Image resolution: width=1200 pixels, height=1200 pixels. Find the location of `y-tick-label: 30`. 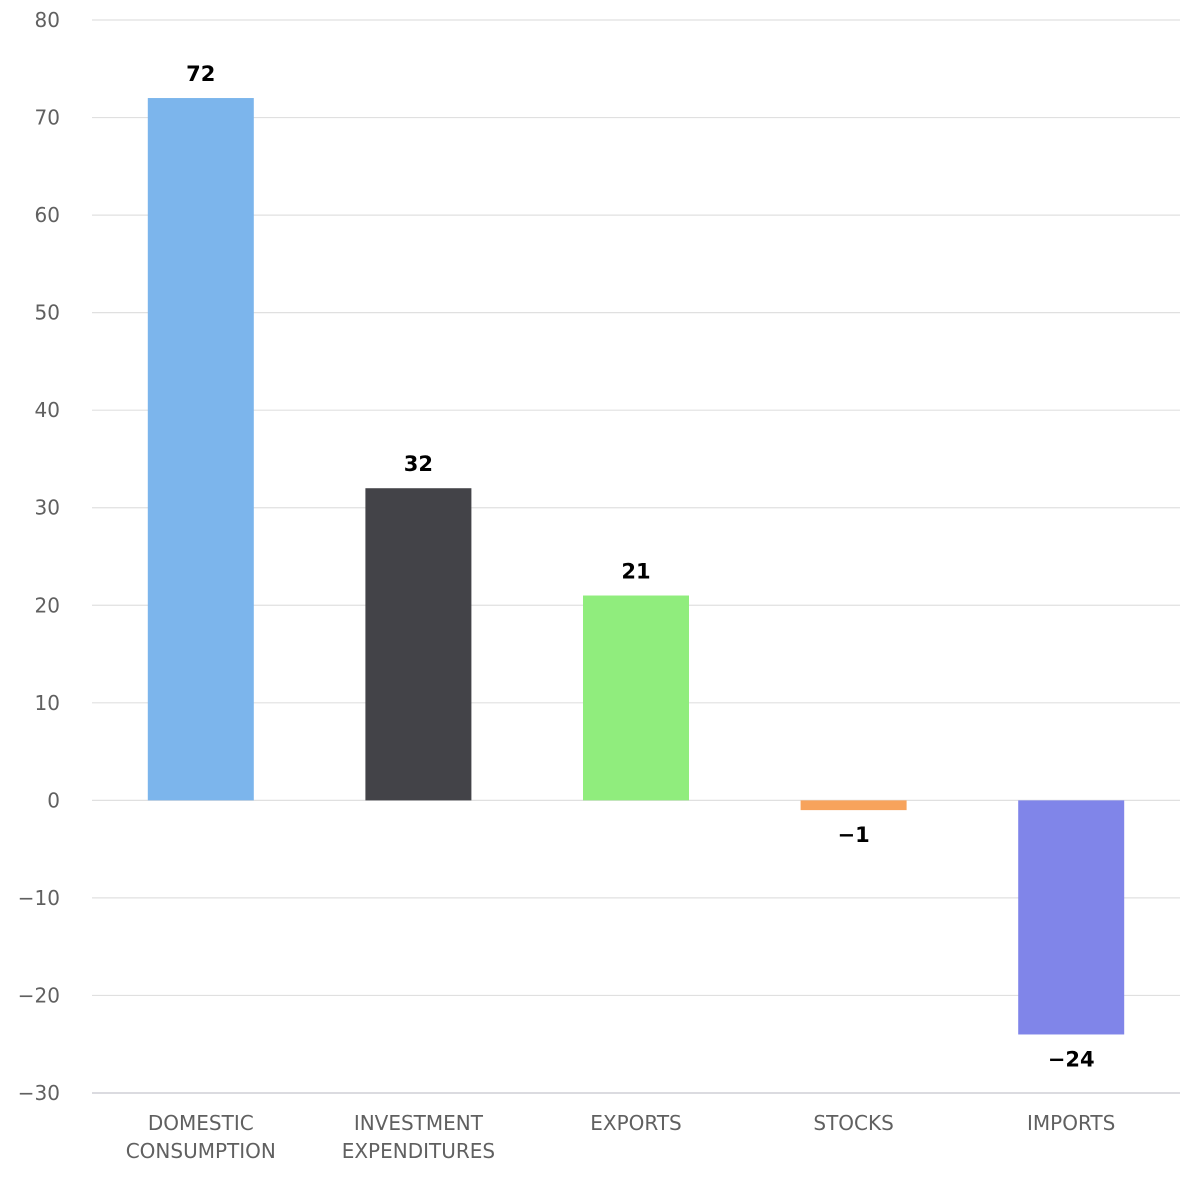

y-tick-label: 30 is located at coordinates (47, 508).